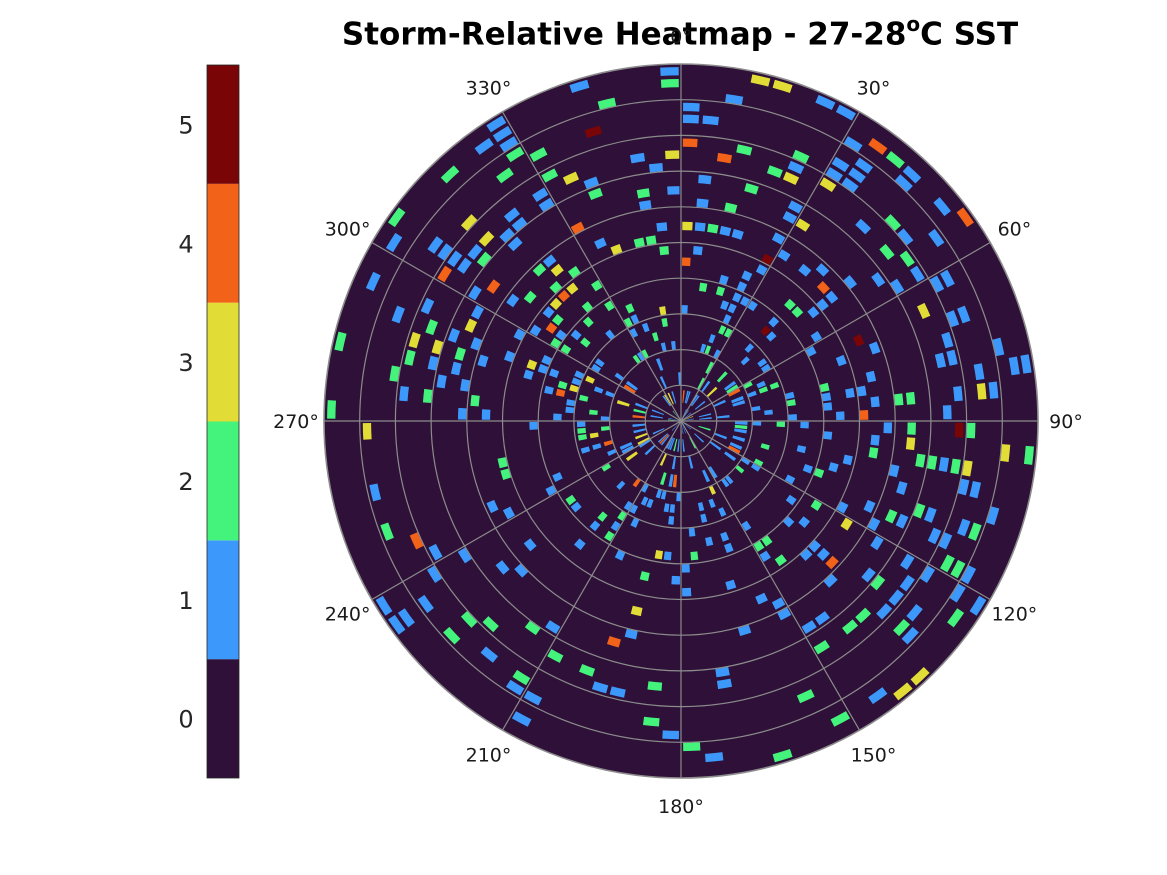  I want to click on colorbar-tick-label: 0, so click(185, 720).